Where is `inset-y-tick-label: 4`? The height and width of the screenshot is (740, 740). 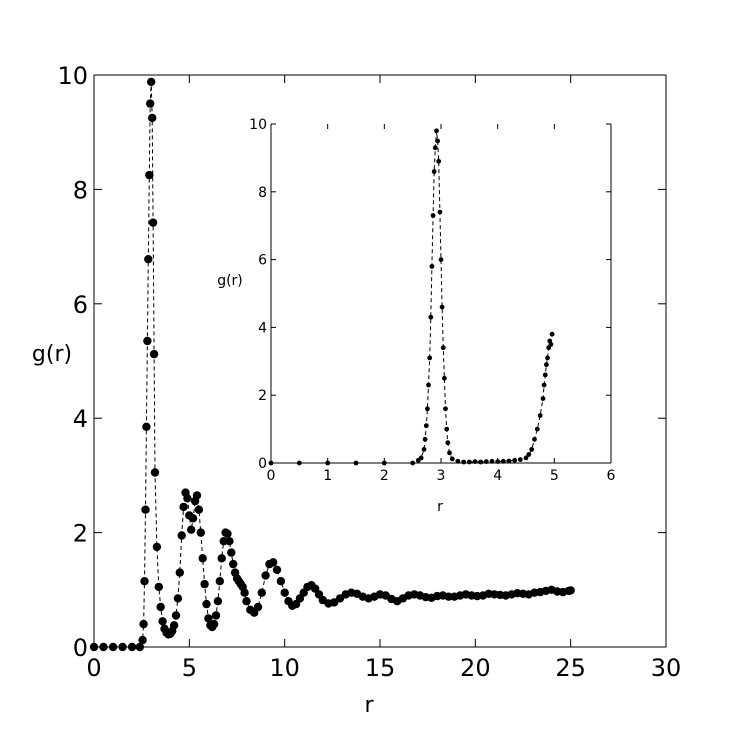 inset-y-tick-label: 4 is located at coordinates (262, 328).